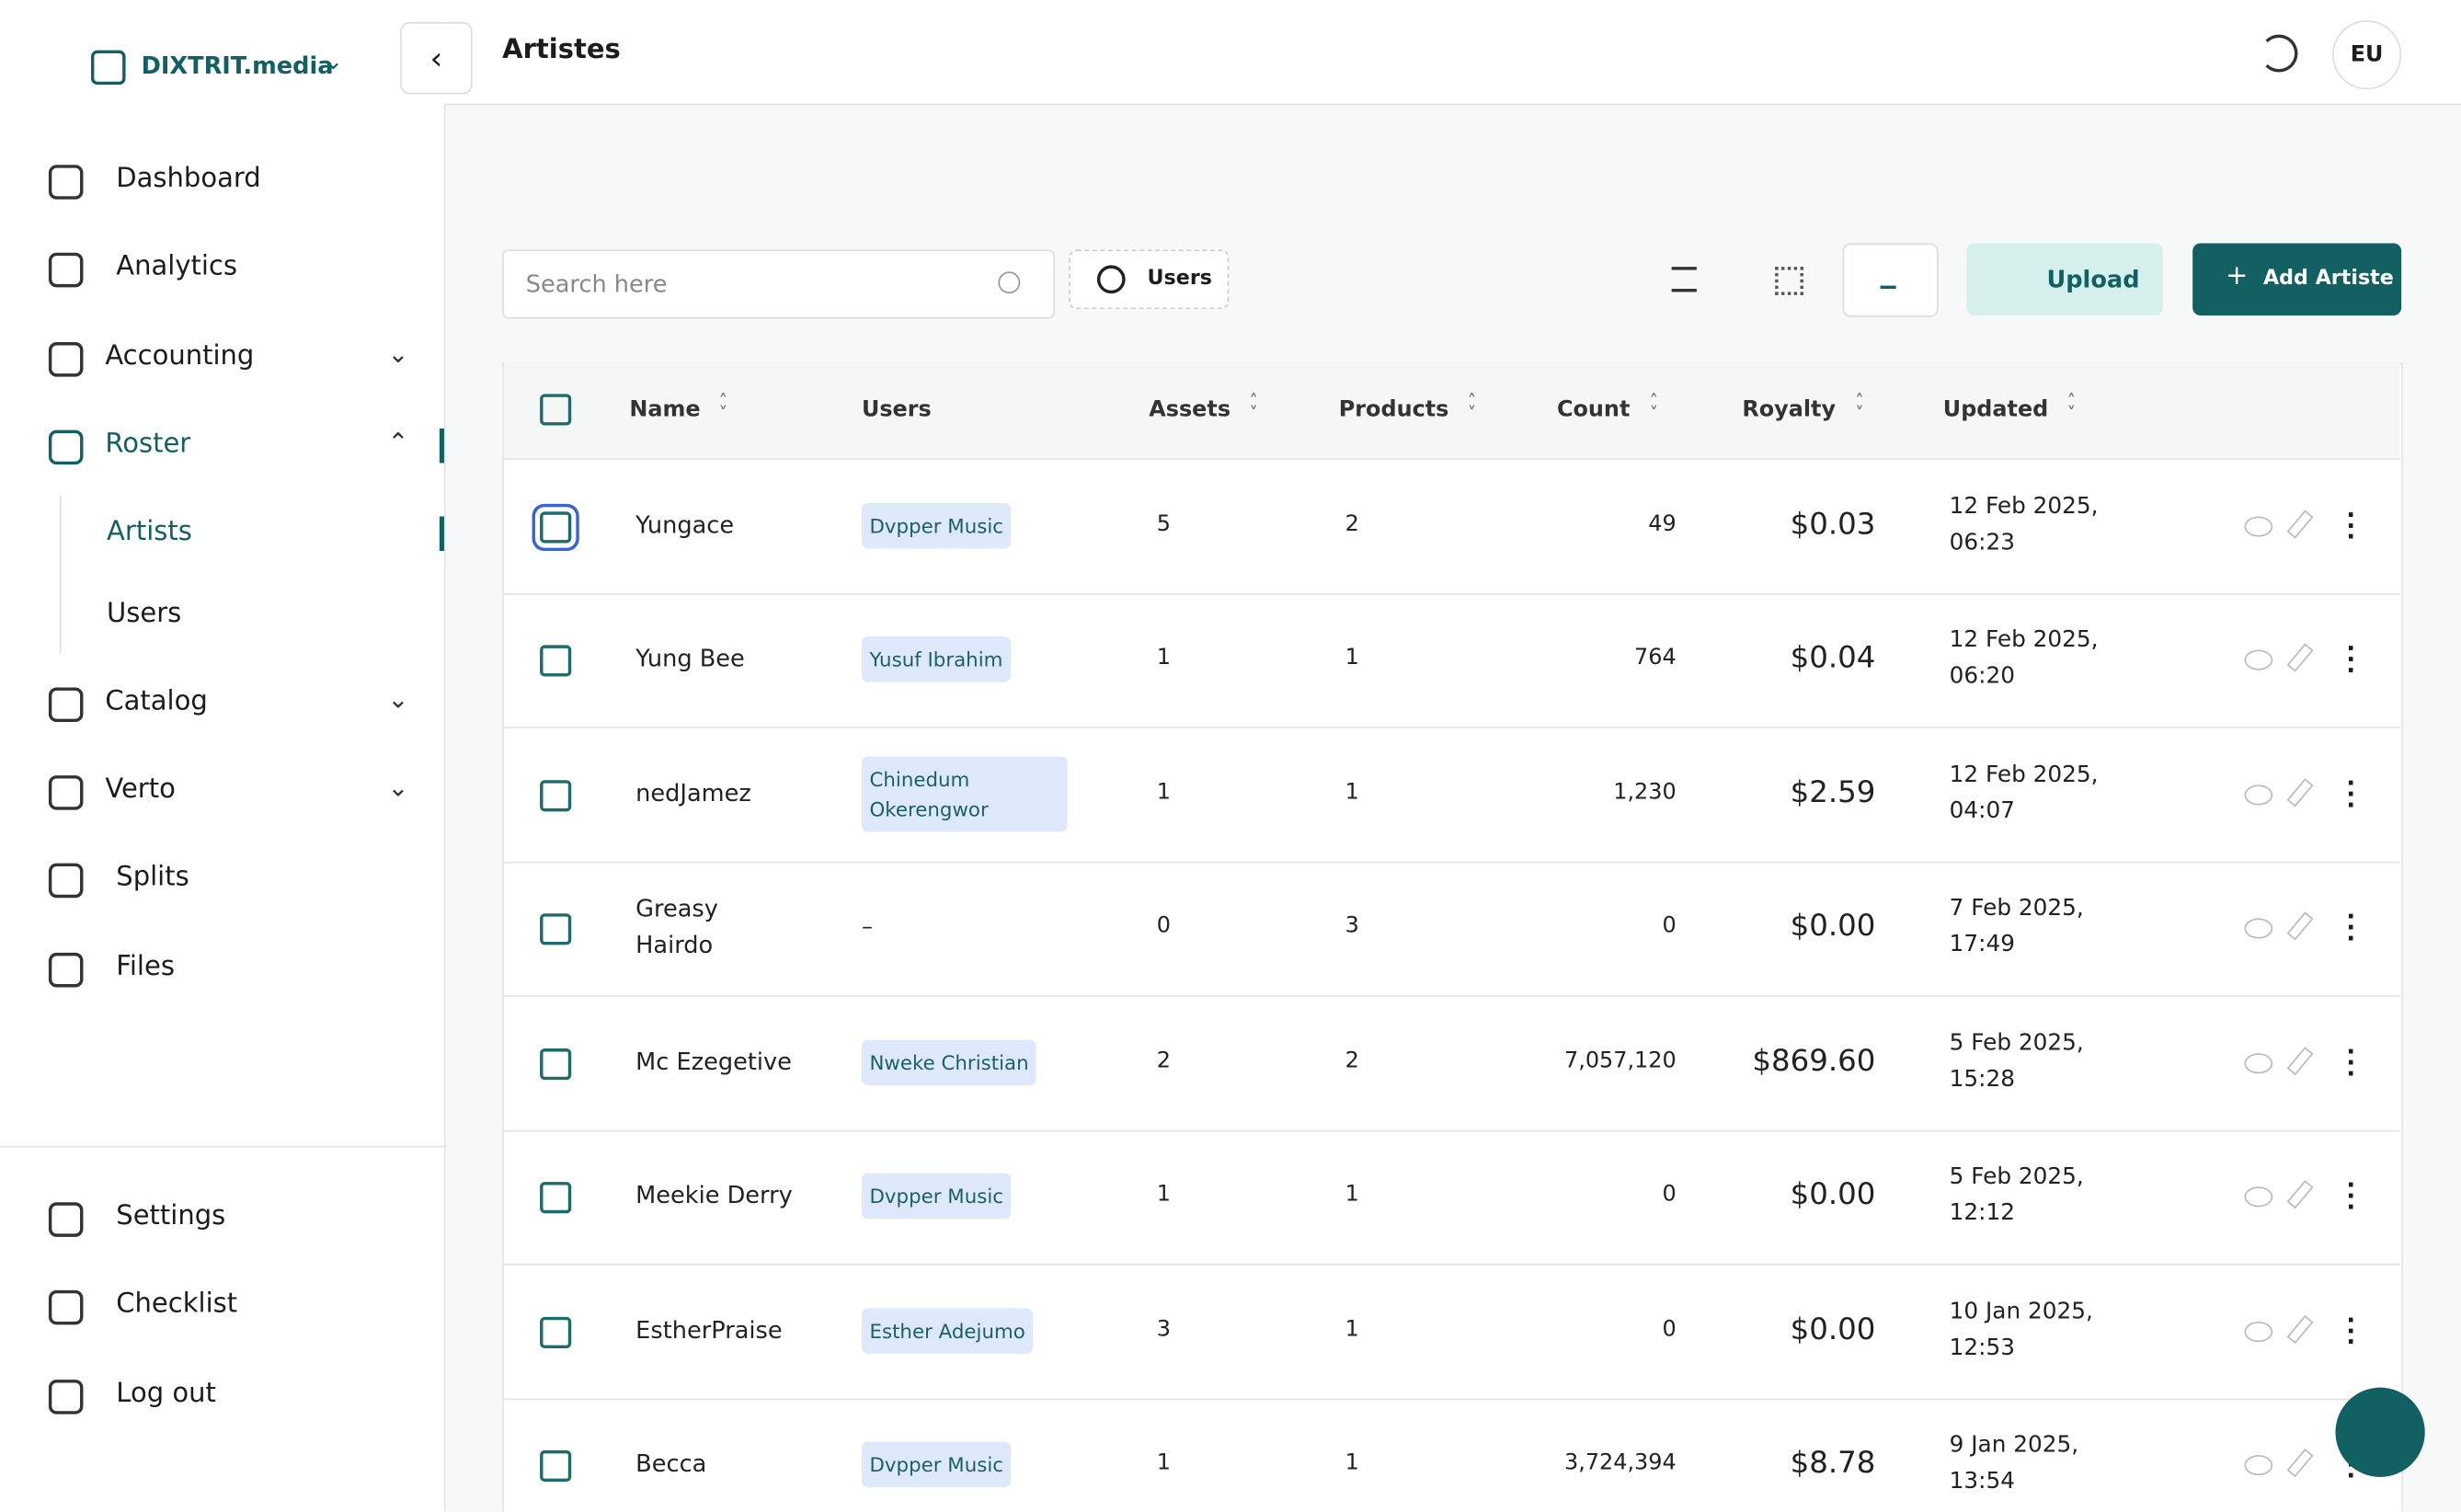  Describe the element at coordinates (1789, 281) in the screenshot. I see `grid-view` at that location.